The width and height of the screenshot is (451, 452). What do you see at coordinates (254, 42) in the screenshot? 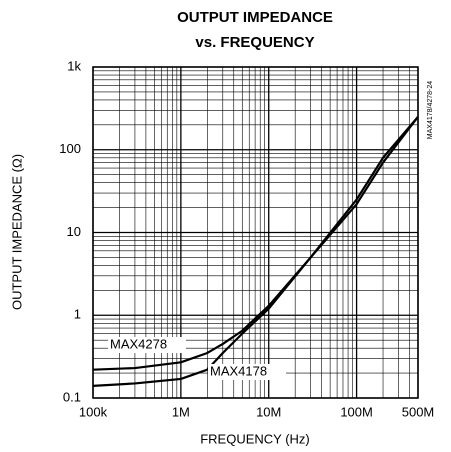
I see `chart-subtitle: vs. FREQUENCY` at bounding box center [254, 42].